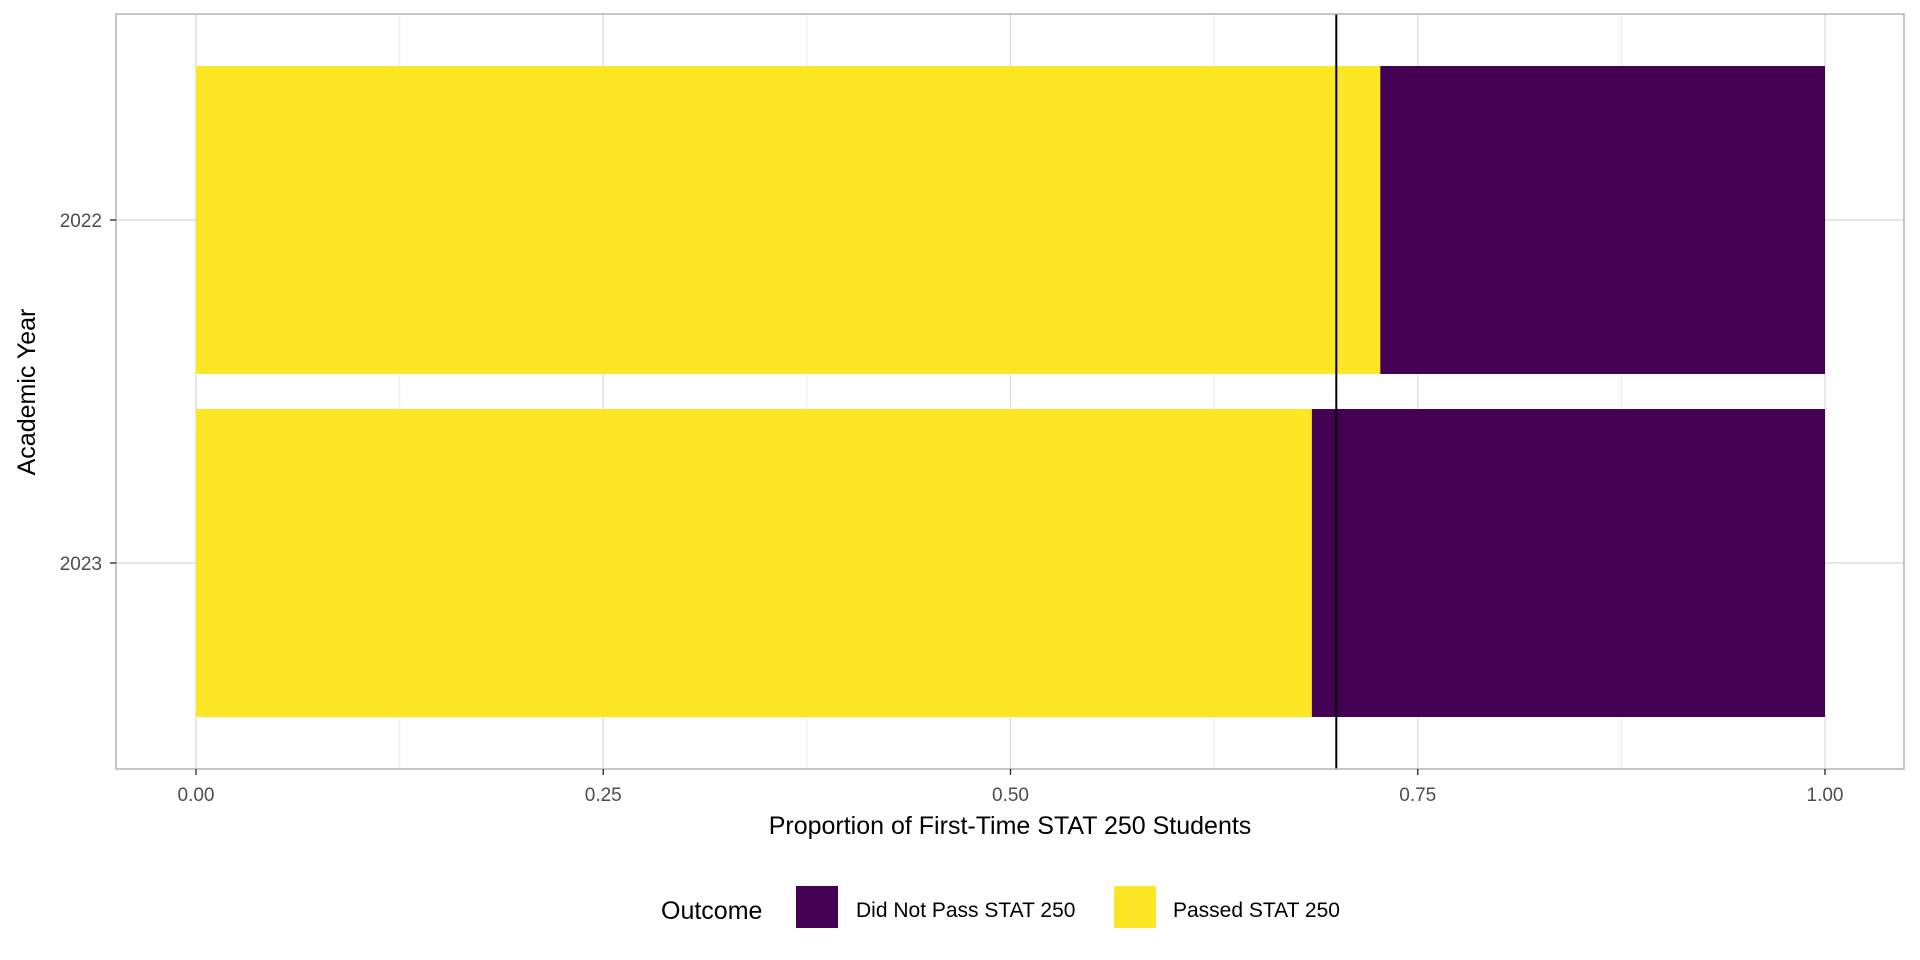  Describe the element at coordinates (1602, 220) in the screenshot. I see `bar-did-not-pass-stat-250-2022` at that location.